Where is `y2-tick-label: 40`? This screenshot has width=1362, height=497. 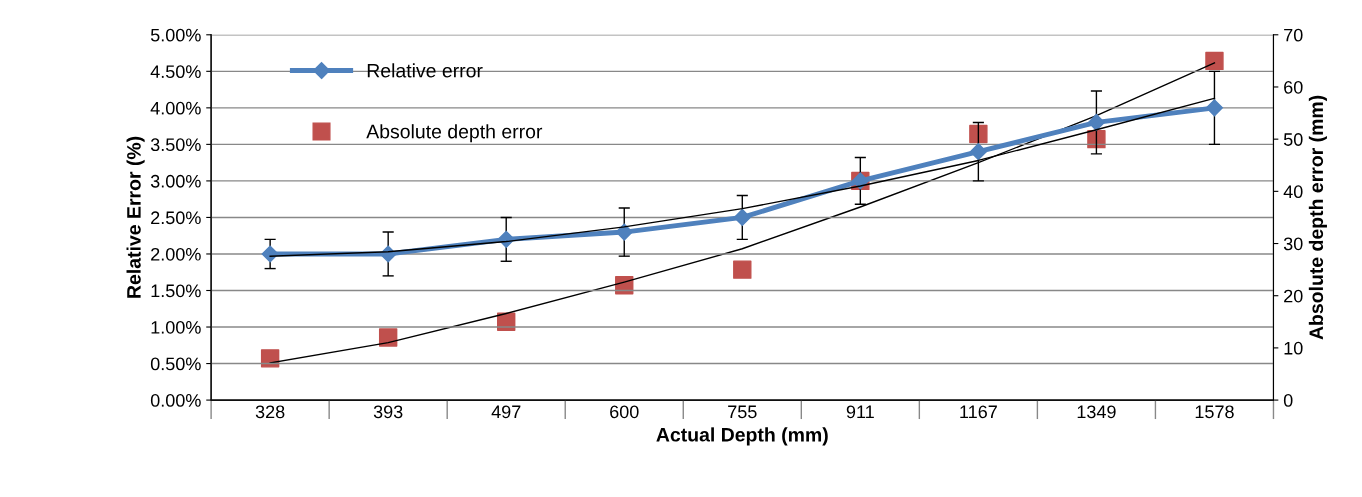 y2-tick-label: 40 is located at coordinates (1293, 192).